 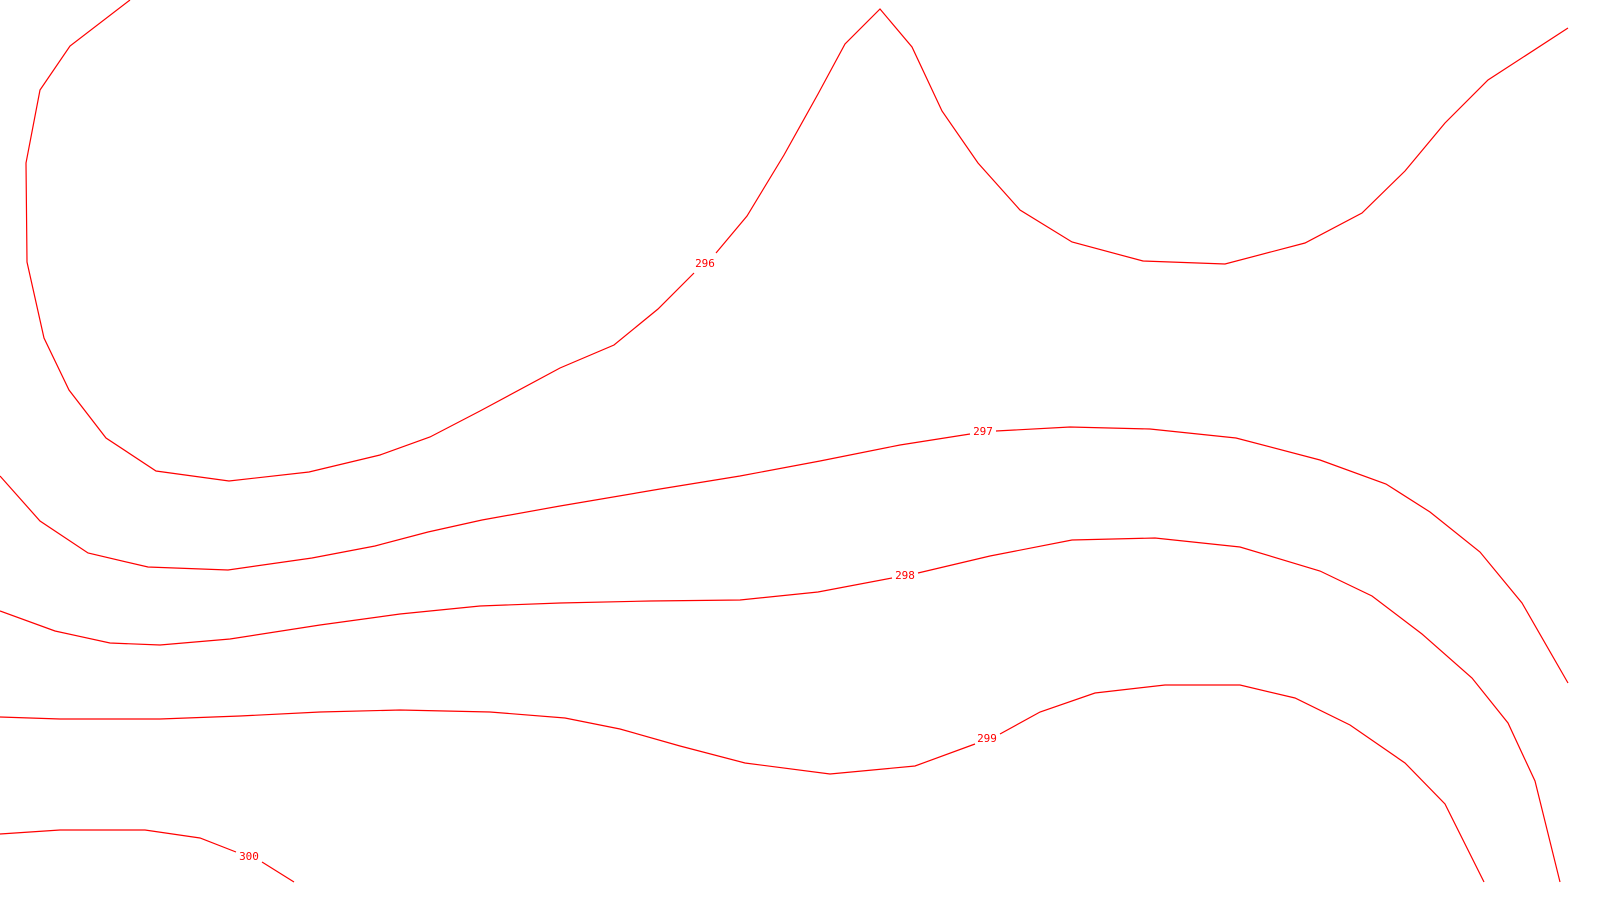 What do you see at coordinates (983, 431) in the screenshot?
I see `contour-label-297: 297` at bounding box center [983, 431].